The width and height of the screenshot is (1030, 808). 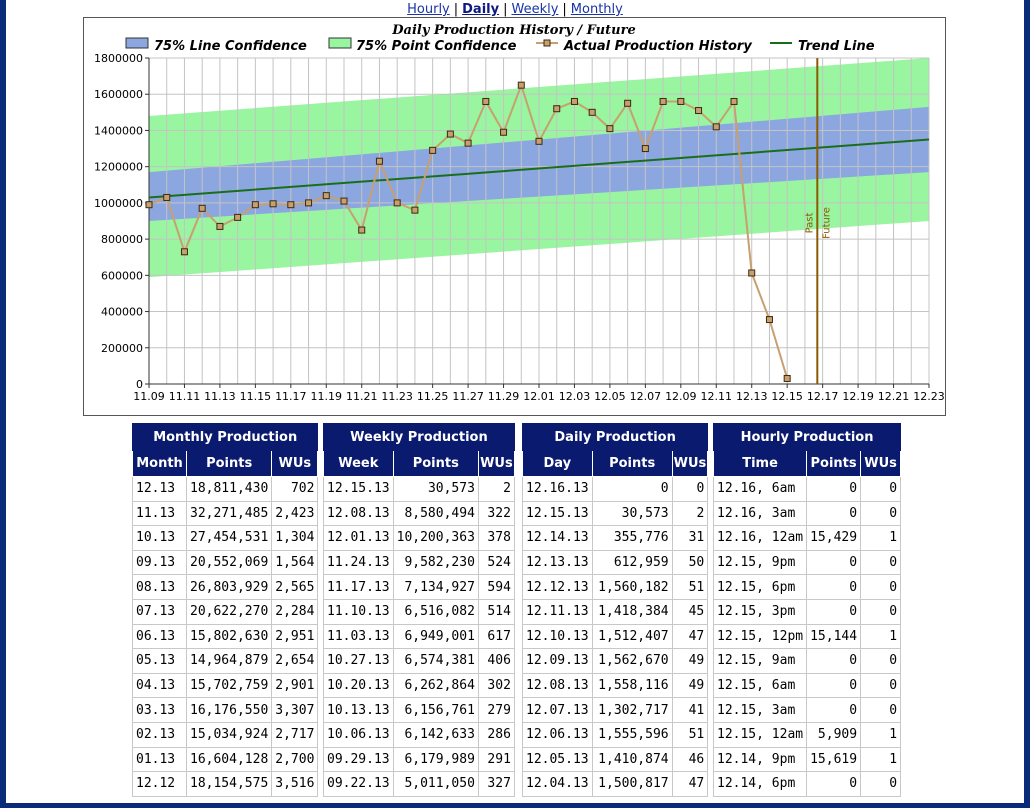 I want to click on legend-swatch-line-confidence, so click(x=137, y=43).